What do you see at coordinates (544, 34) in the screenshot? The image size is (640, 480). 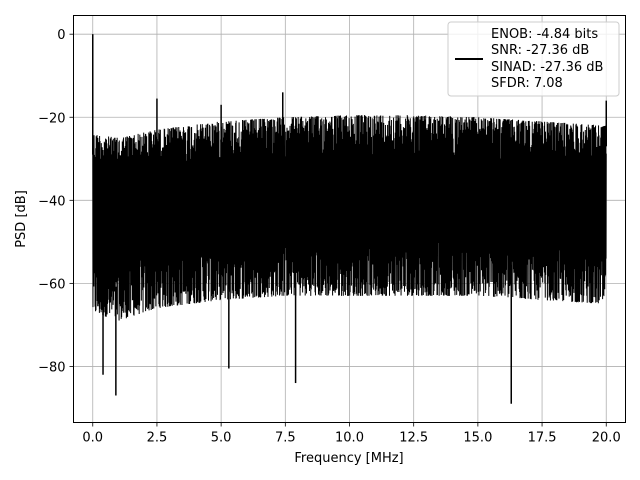 I see `legend-enob: ENOB: -4.84 bits` at bounding box center [544, 34].